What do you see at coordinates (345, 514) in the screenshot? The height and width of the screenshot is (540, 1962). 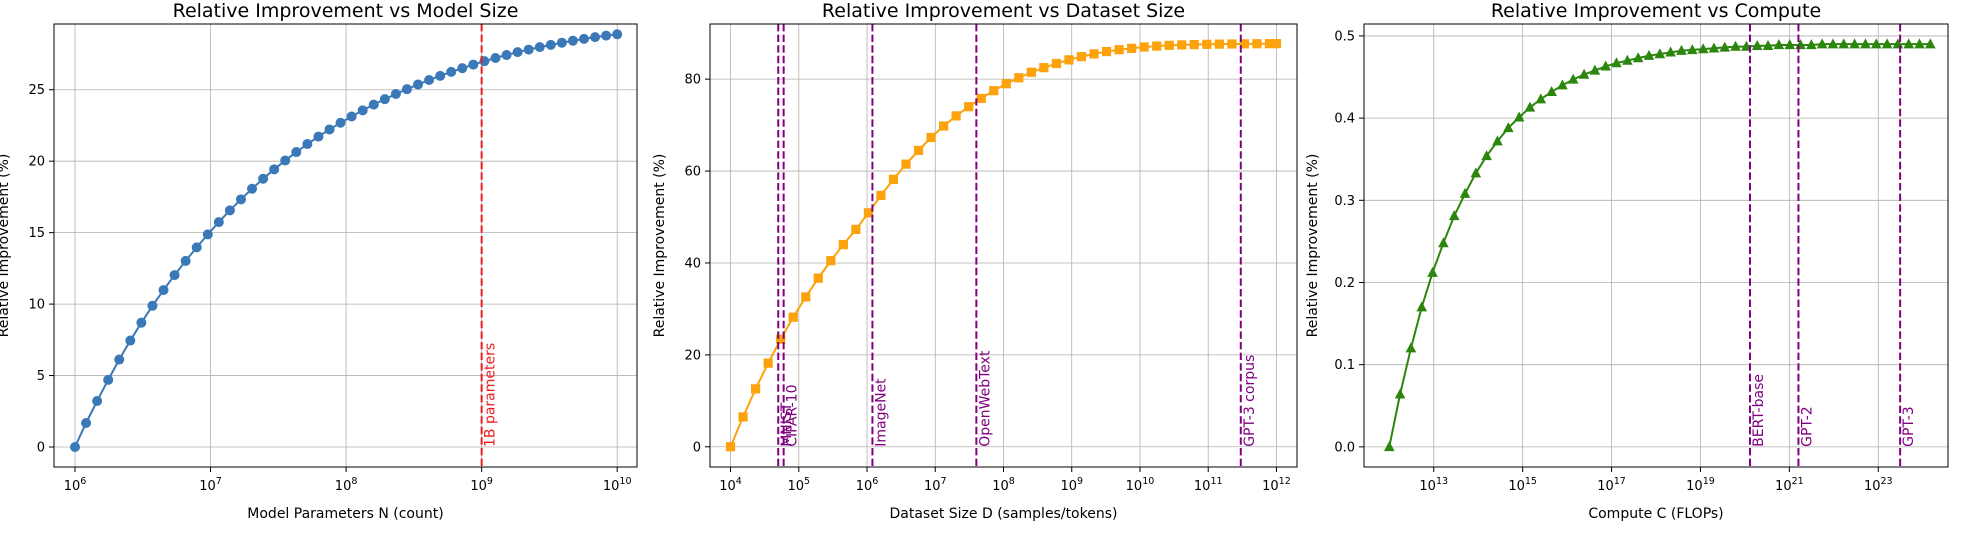 I see `x-axis-label: Model Parameters N (count)` at bounding box center [345, 514].